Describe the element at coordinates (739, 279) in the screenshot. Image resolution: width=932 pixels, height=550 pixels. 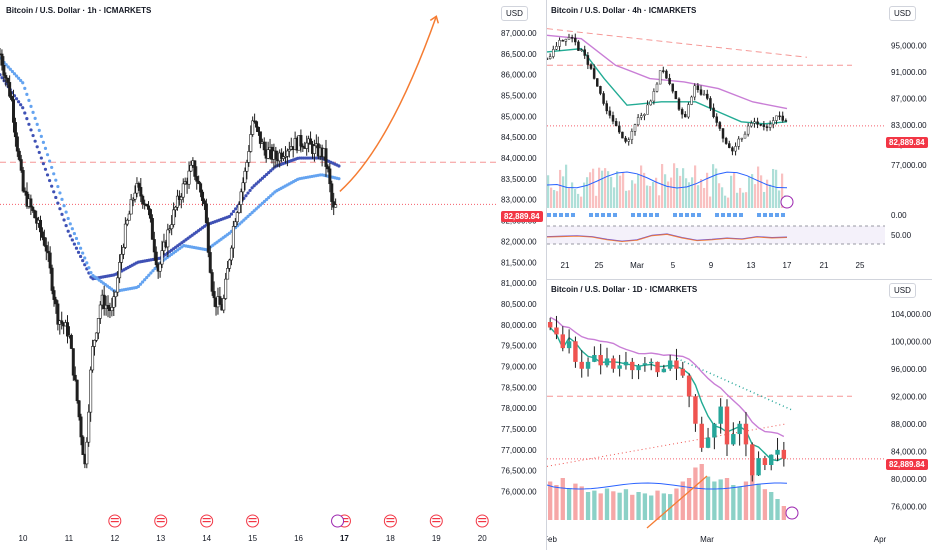
I see `horizontal-divider` at that location.